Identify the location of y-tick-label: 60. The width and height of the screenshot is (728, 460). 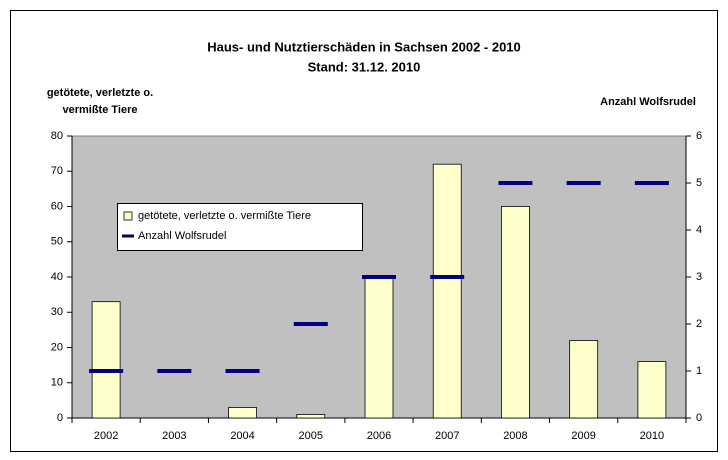
(57, 206).